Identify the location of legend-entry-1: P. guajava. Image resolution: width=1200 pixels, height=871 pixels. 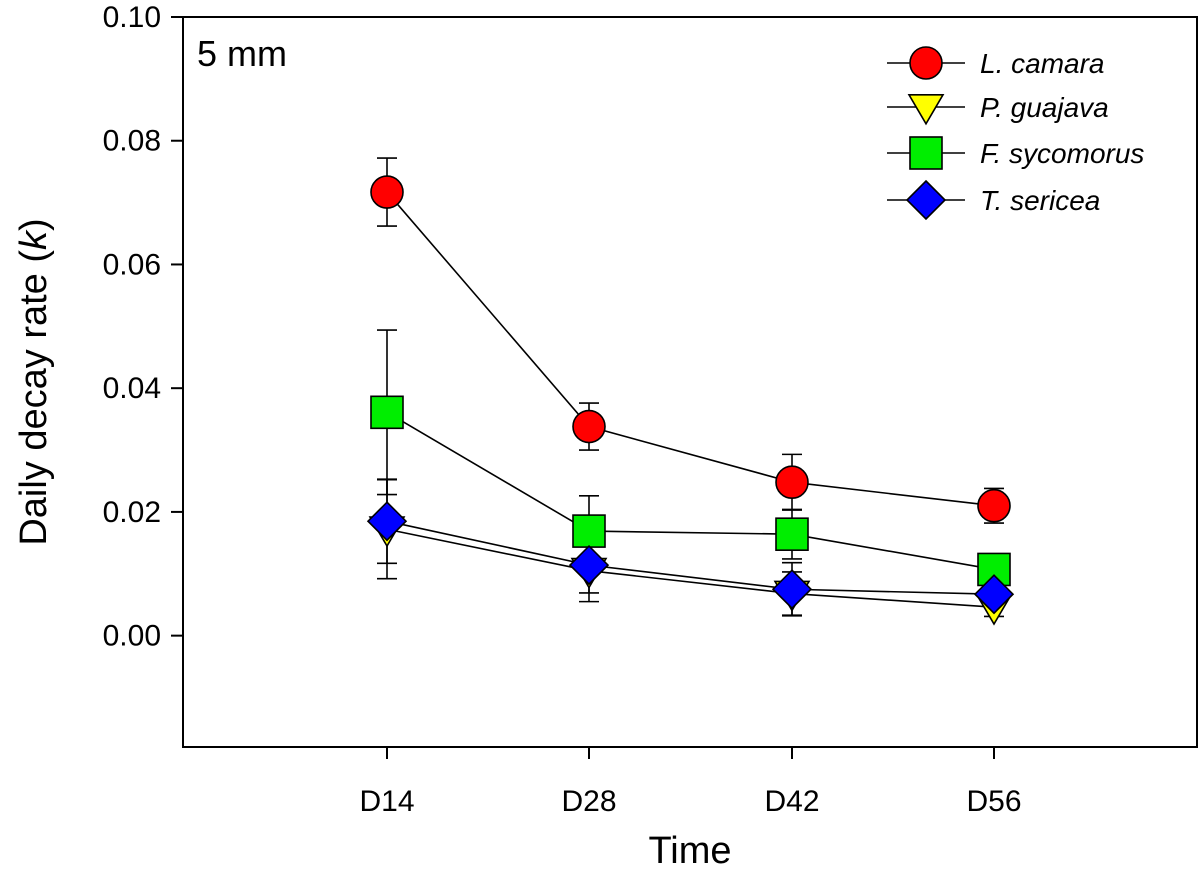
(998, 109).